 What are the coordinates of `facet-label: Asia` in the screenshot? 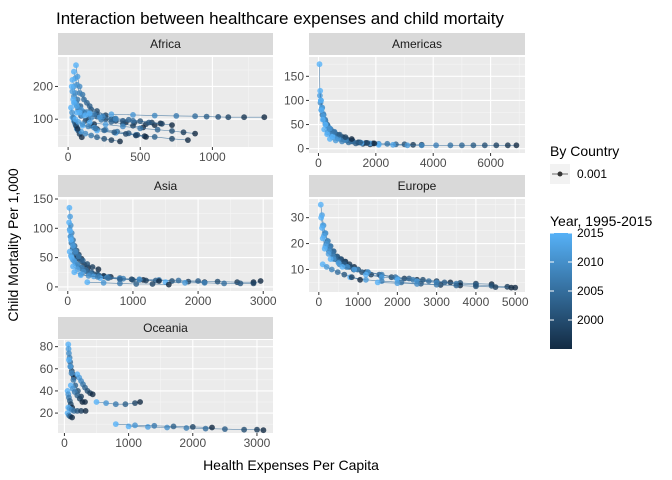 It's located at (166, 186).